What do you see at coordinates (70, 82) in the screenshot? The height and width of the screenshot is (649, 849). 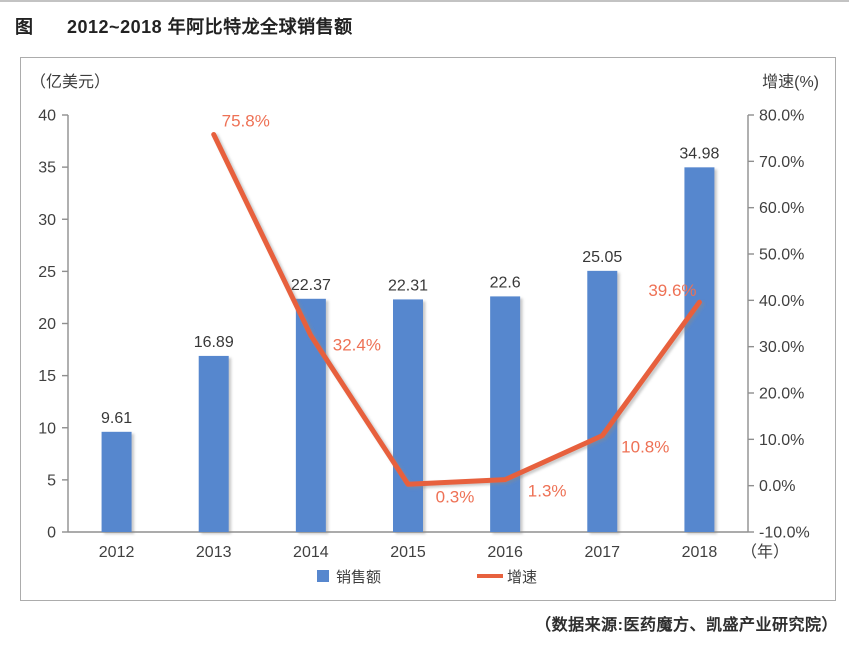 I see `left-axis-unit-label: （亿美元）` at bounding box center [70, 82].